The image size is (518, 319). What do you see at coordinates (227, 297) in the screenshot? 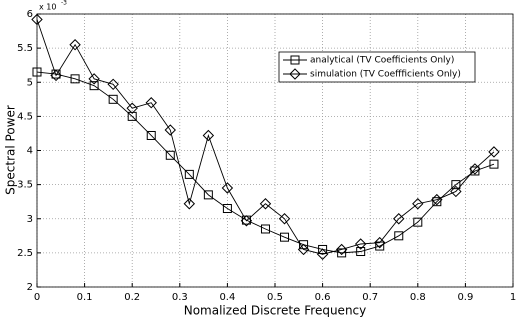
I see `x-tick-label: 0.4` at bounding box center [227, 297].